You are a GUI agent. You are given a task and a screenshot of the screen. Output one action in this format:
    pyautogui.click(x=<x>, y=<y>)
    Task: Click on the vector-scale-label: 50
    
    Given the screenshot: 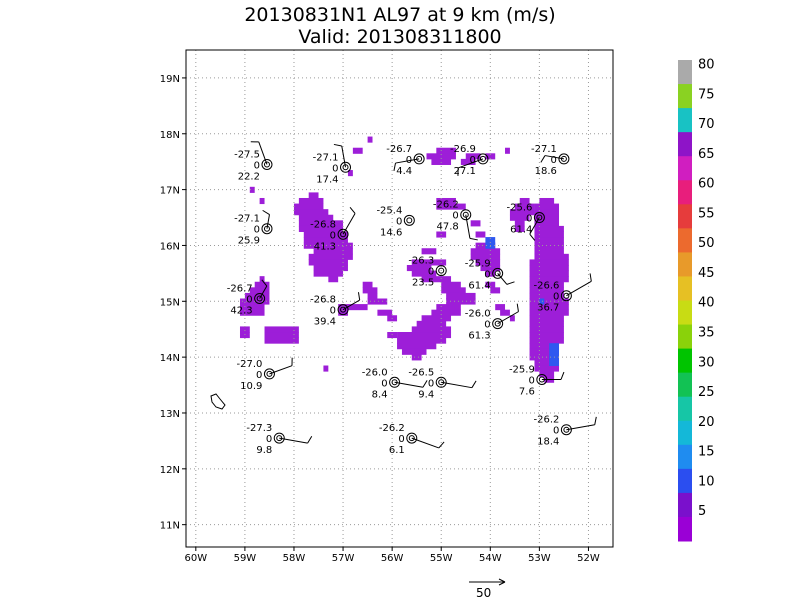 What is the action you would take?
    pyautogui.click(x=484, y=593)
    